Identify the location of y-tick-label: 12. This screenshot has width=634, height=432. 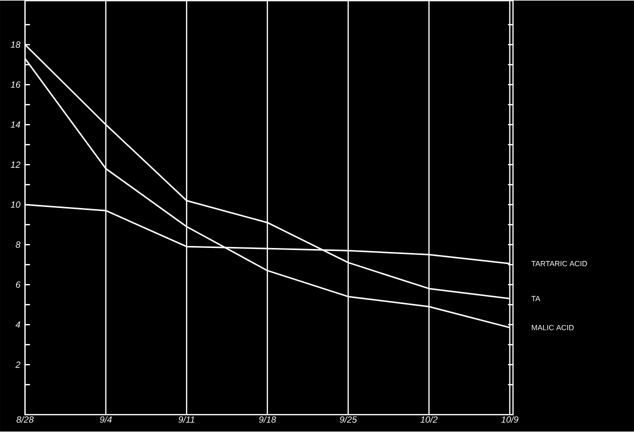
(15, 165).